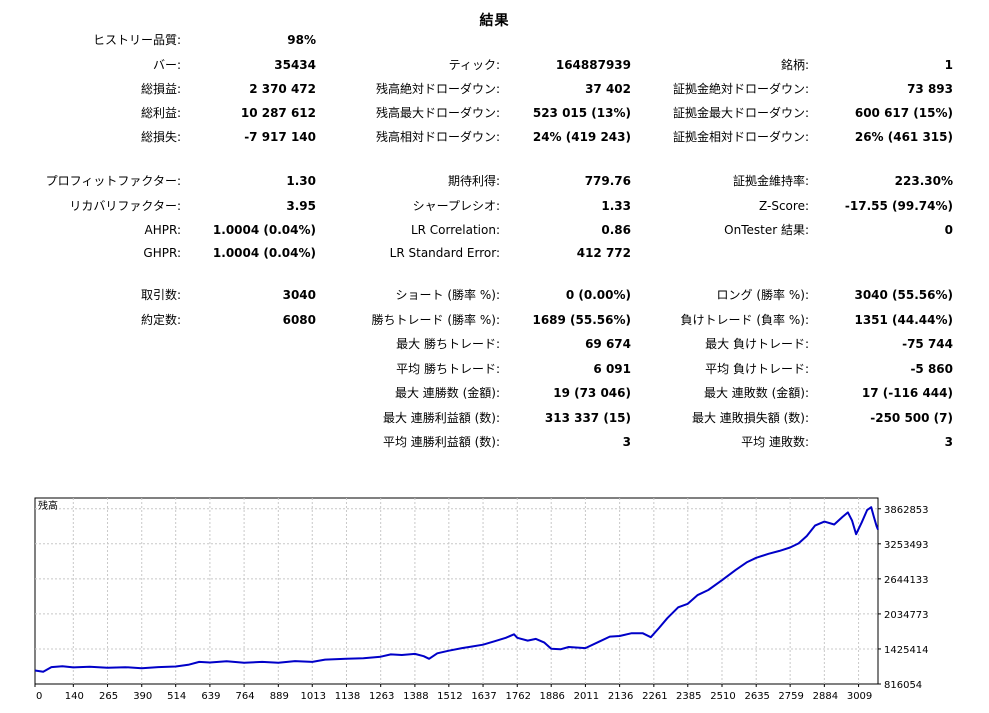 The height and width of the screenshot is (713, 989). What do you see at coordinates (722, 696) in the screenshot?
I see `x-tick-label: 2510` at bounding box center [722, 696].